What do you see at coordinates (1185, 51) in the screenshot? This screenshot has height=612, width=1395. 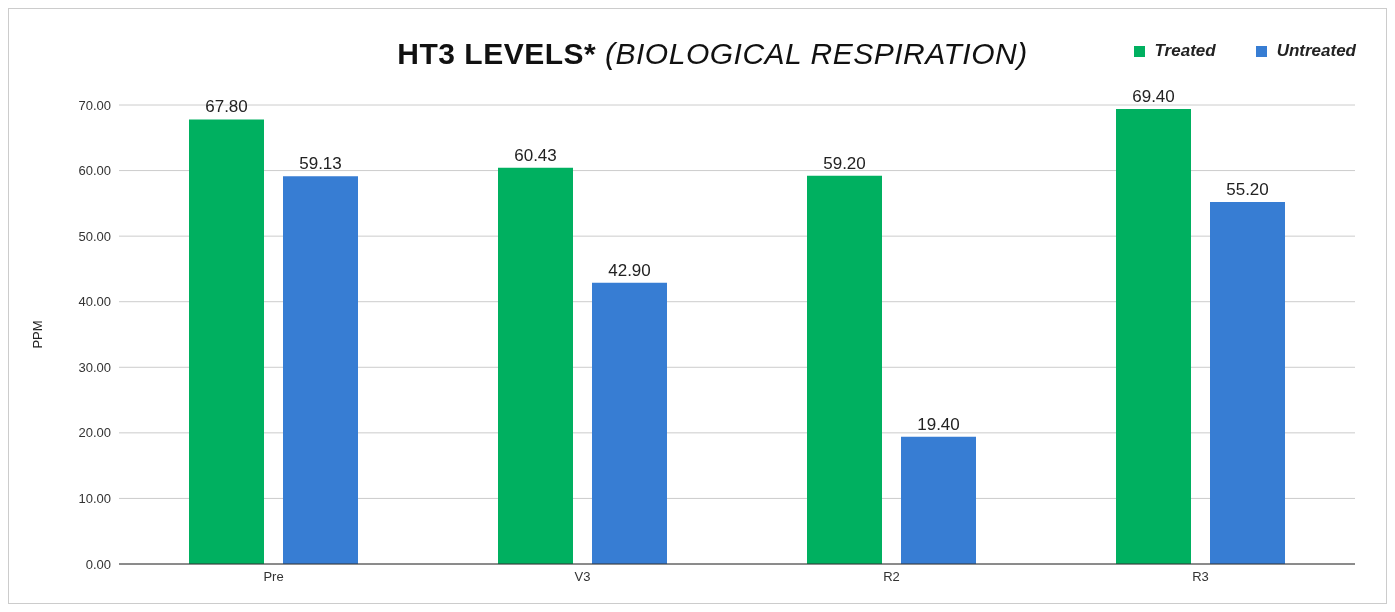 I see `legend-label: Treated` at bounding box center [1185, 51].